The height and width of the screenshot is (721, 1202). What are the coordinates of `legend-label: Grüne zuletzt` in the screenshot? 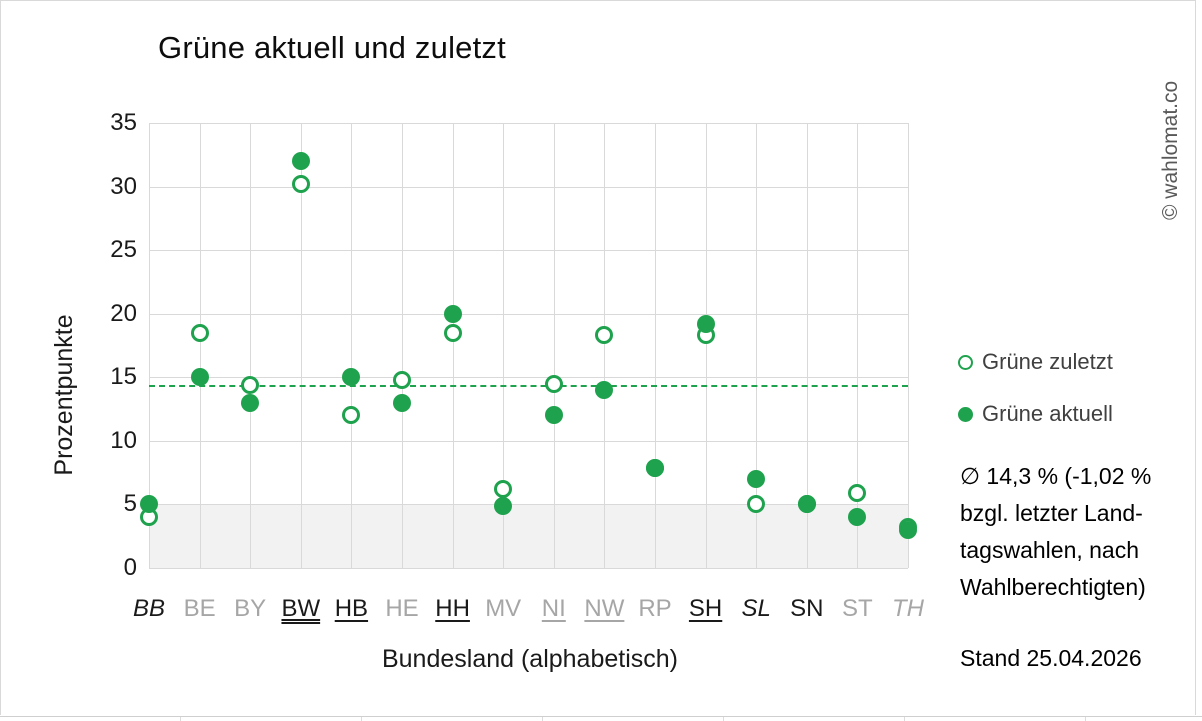 It's located at (1047, 361).